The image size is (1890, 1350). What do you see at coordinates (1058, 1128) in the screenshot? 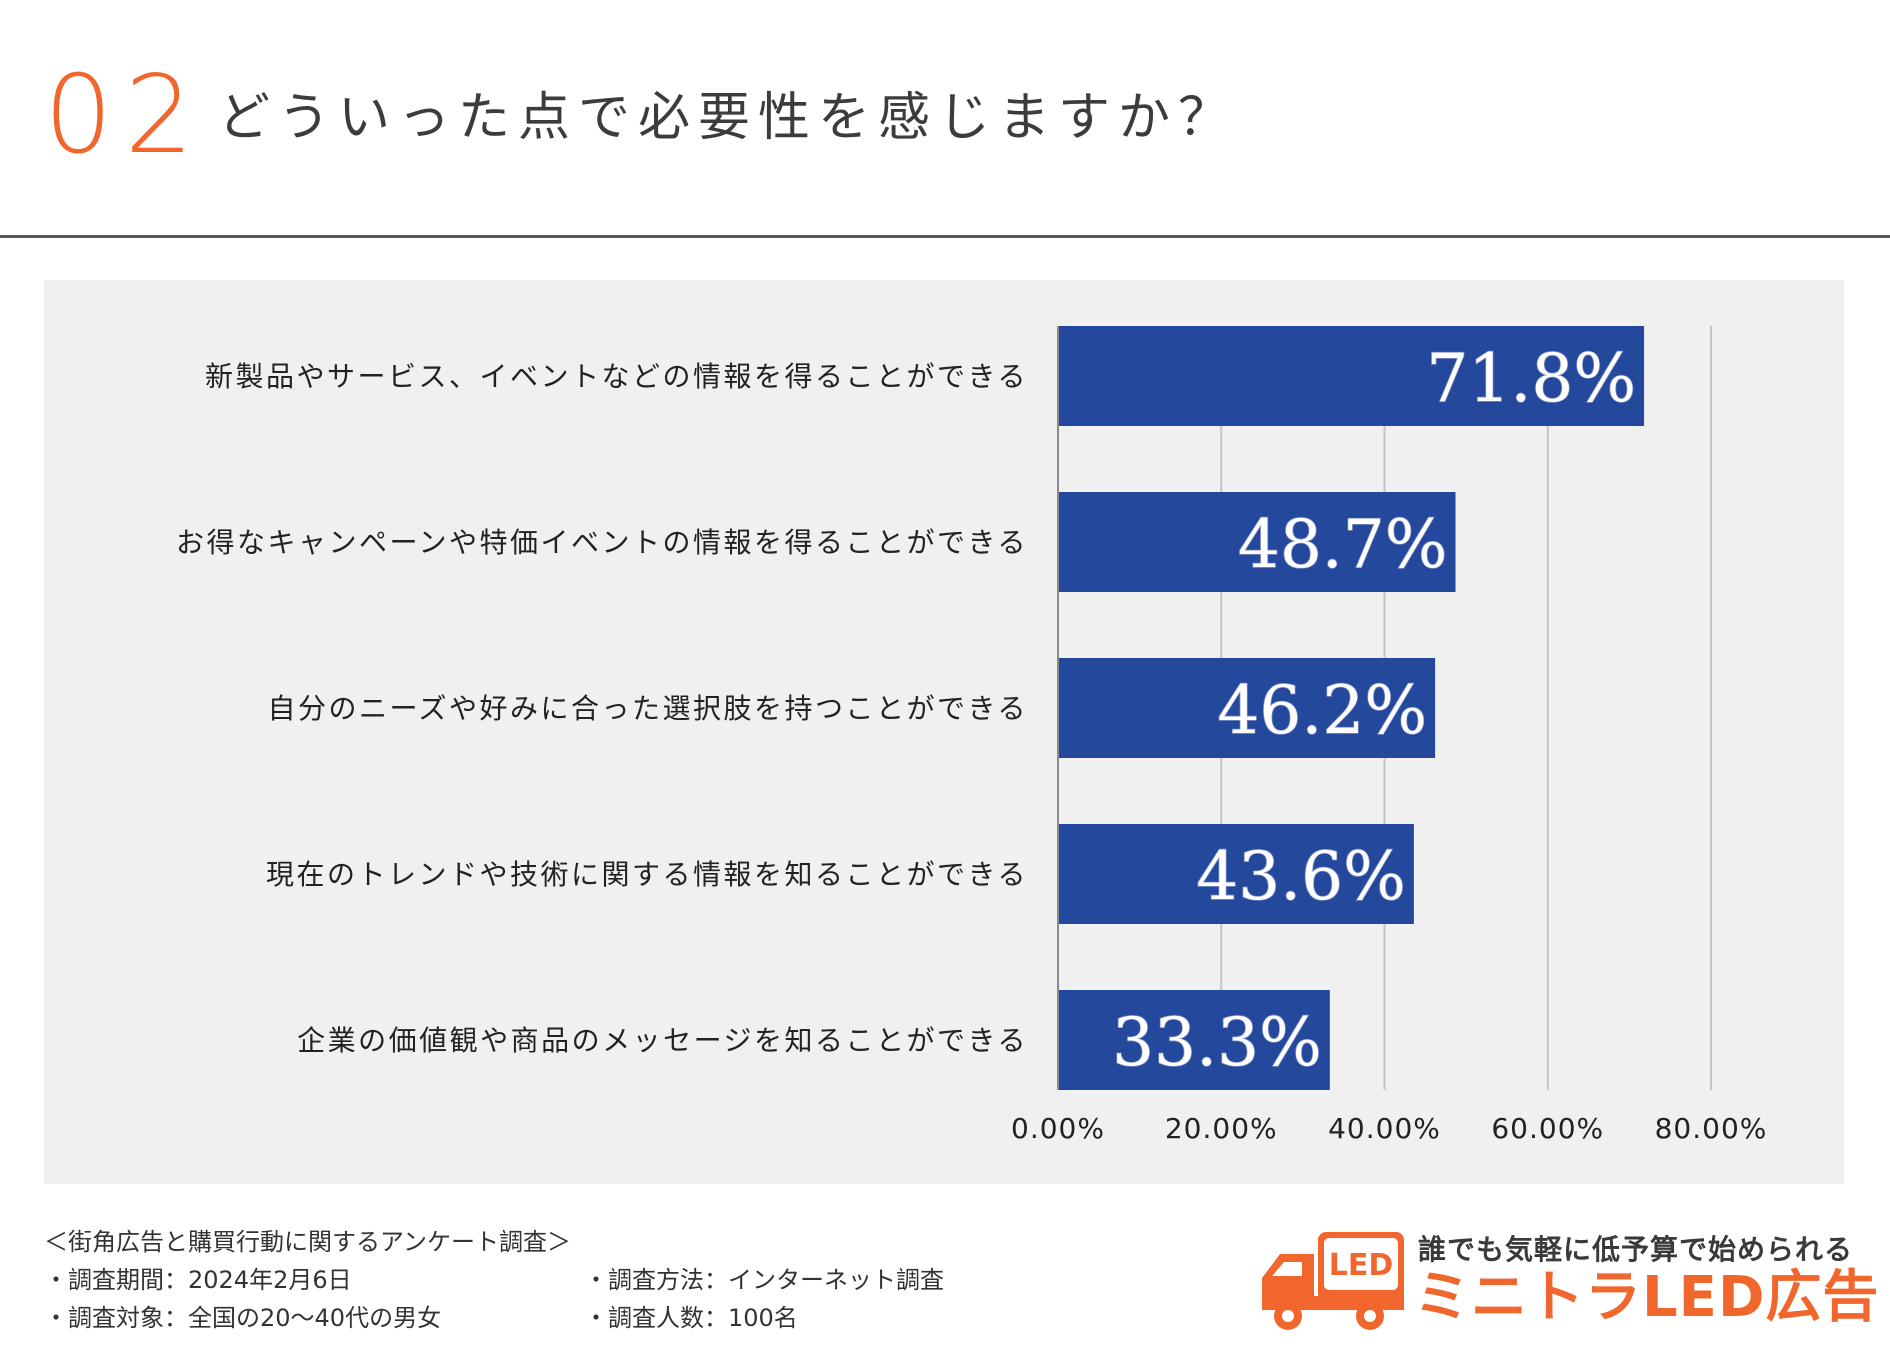
I see `x-tick-label: 0.00%` at bounding box center [1058, 1128].